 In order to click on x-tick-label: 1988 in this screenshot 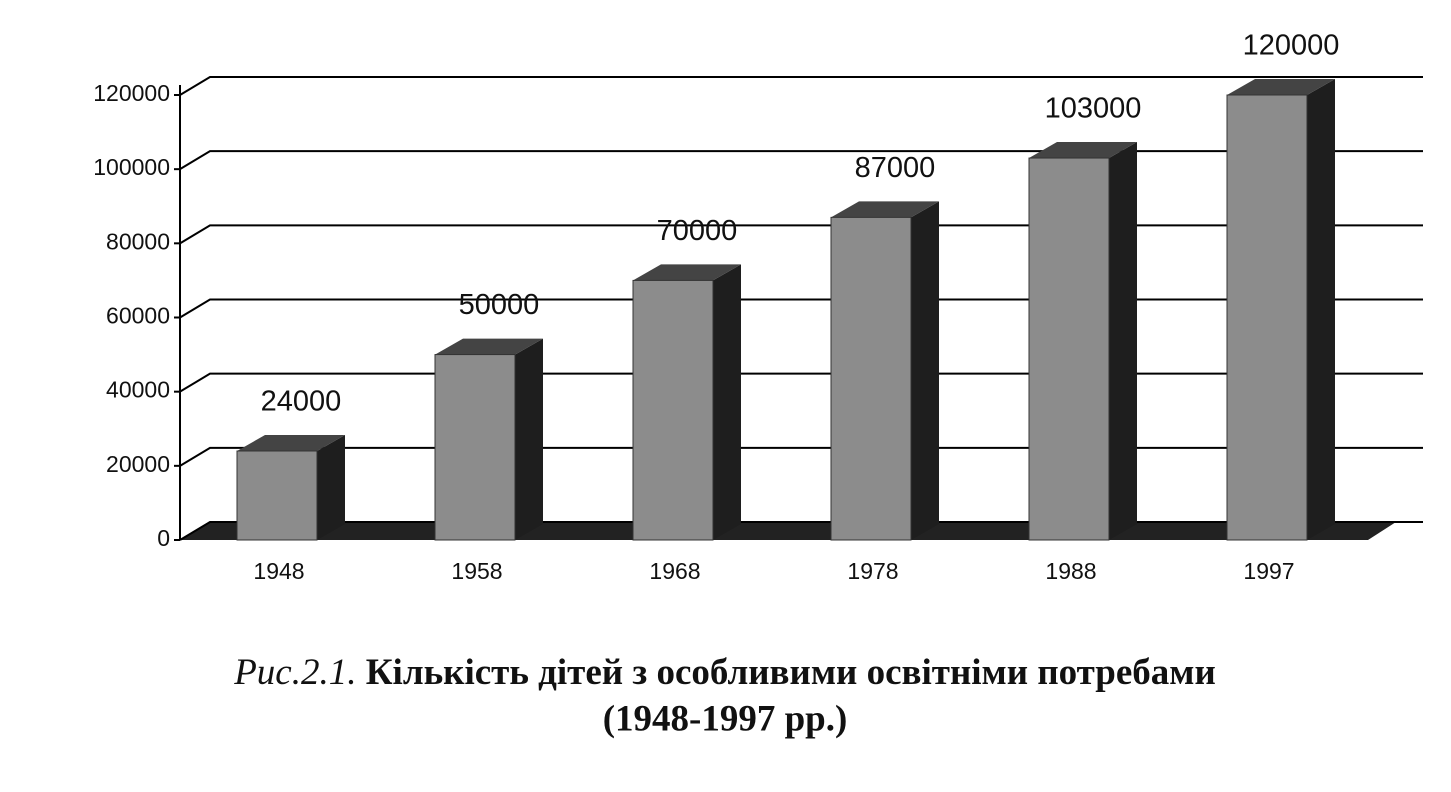, I will do `click(1070, 571)`.